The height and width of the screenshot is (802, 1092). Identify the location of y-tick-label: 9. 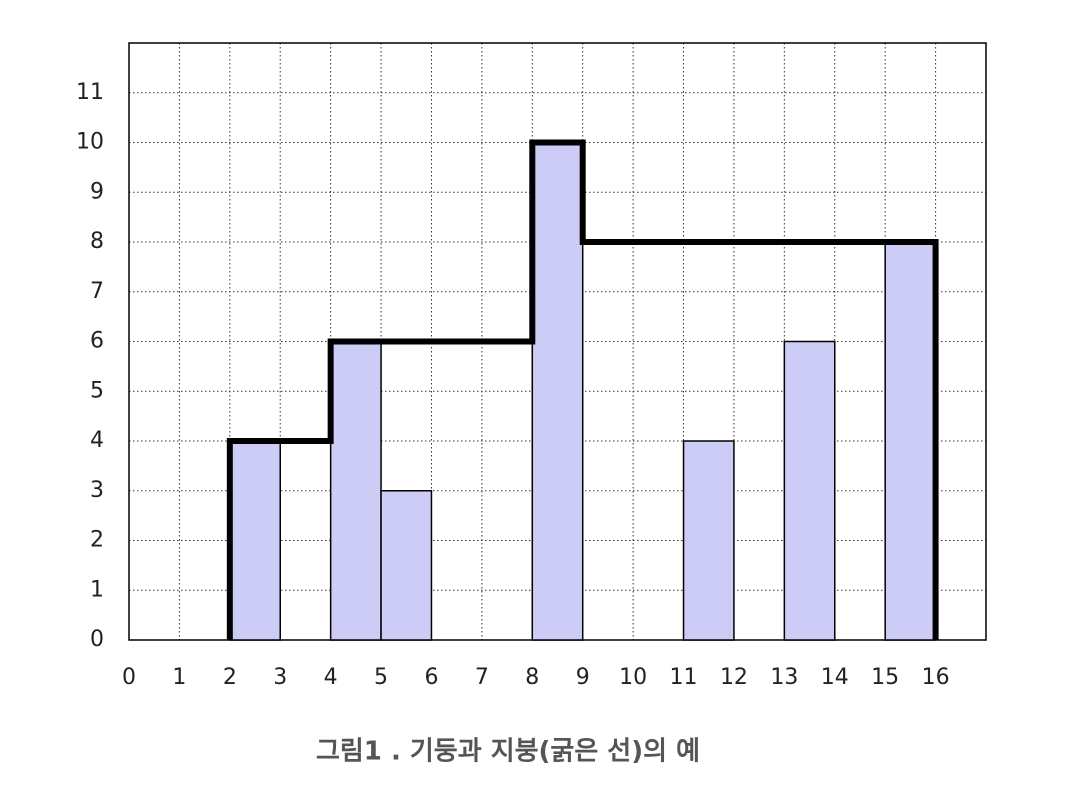
(97, 191).